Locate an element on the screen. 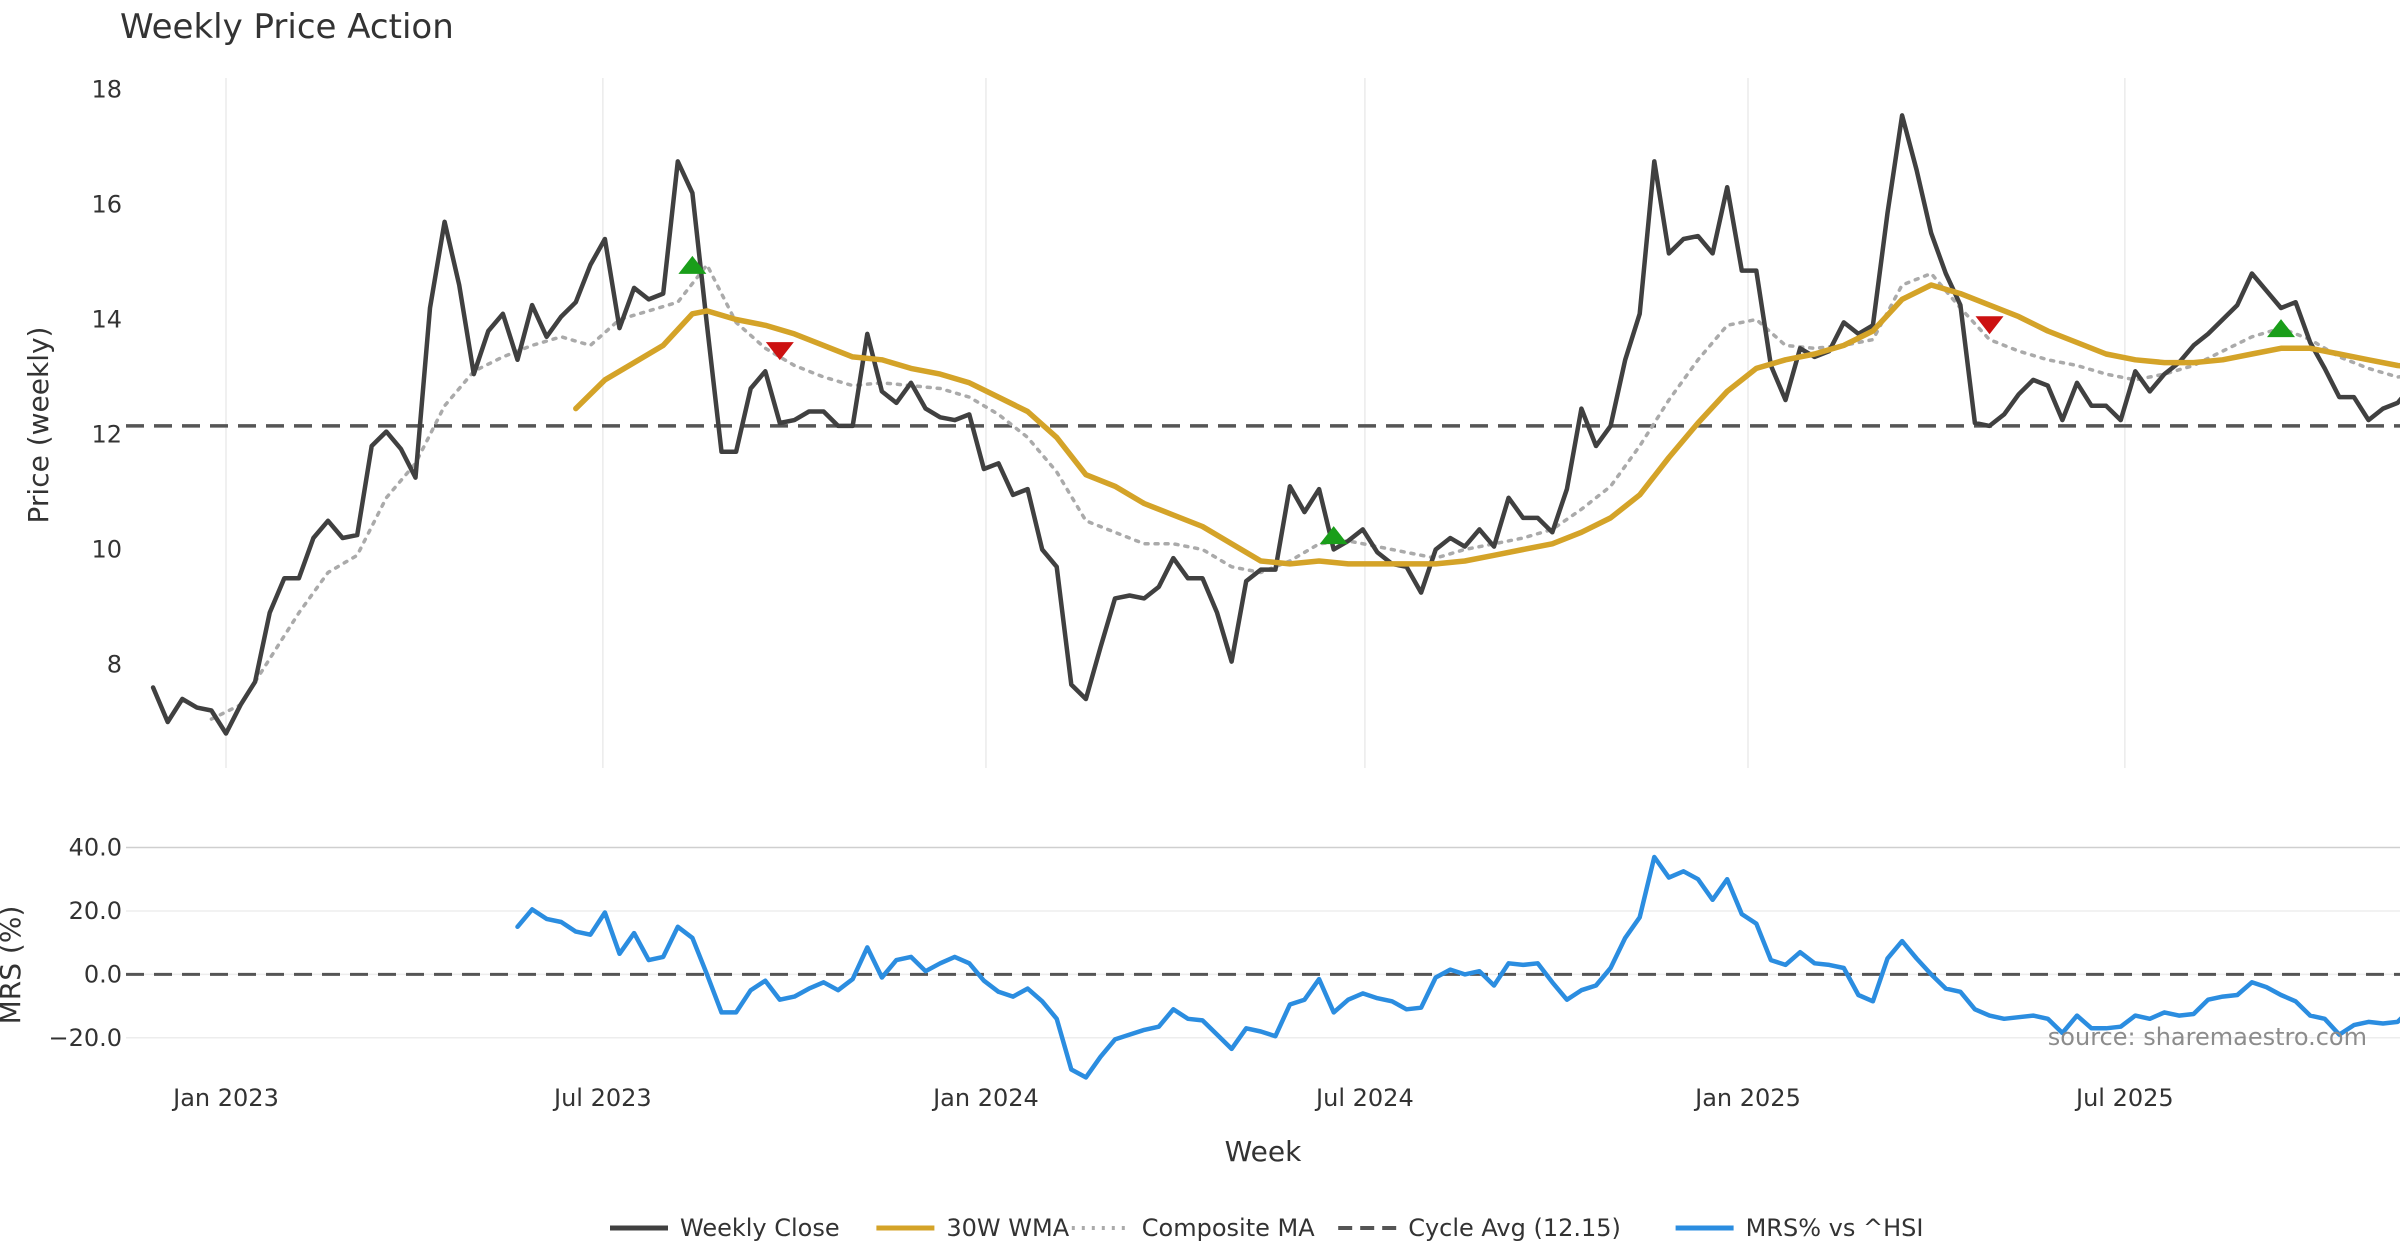  x-tick-label: Jan 2025 is located at coordinates (1747, 1098).